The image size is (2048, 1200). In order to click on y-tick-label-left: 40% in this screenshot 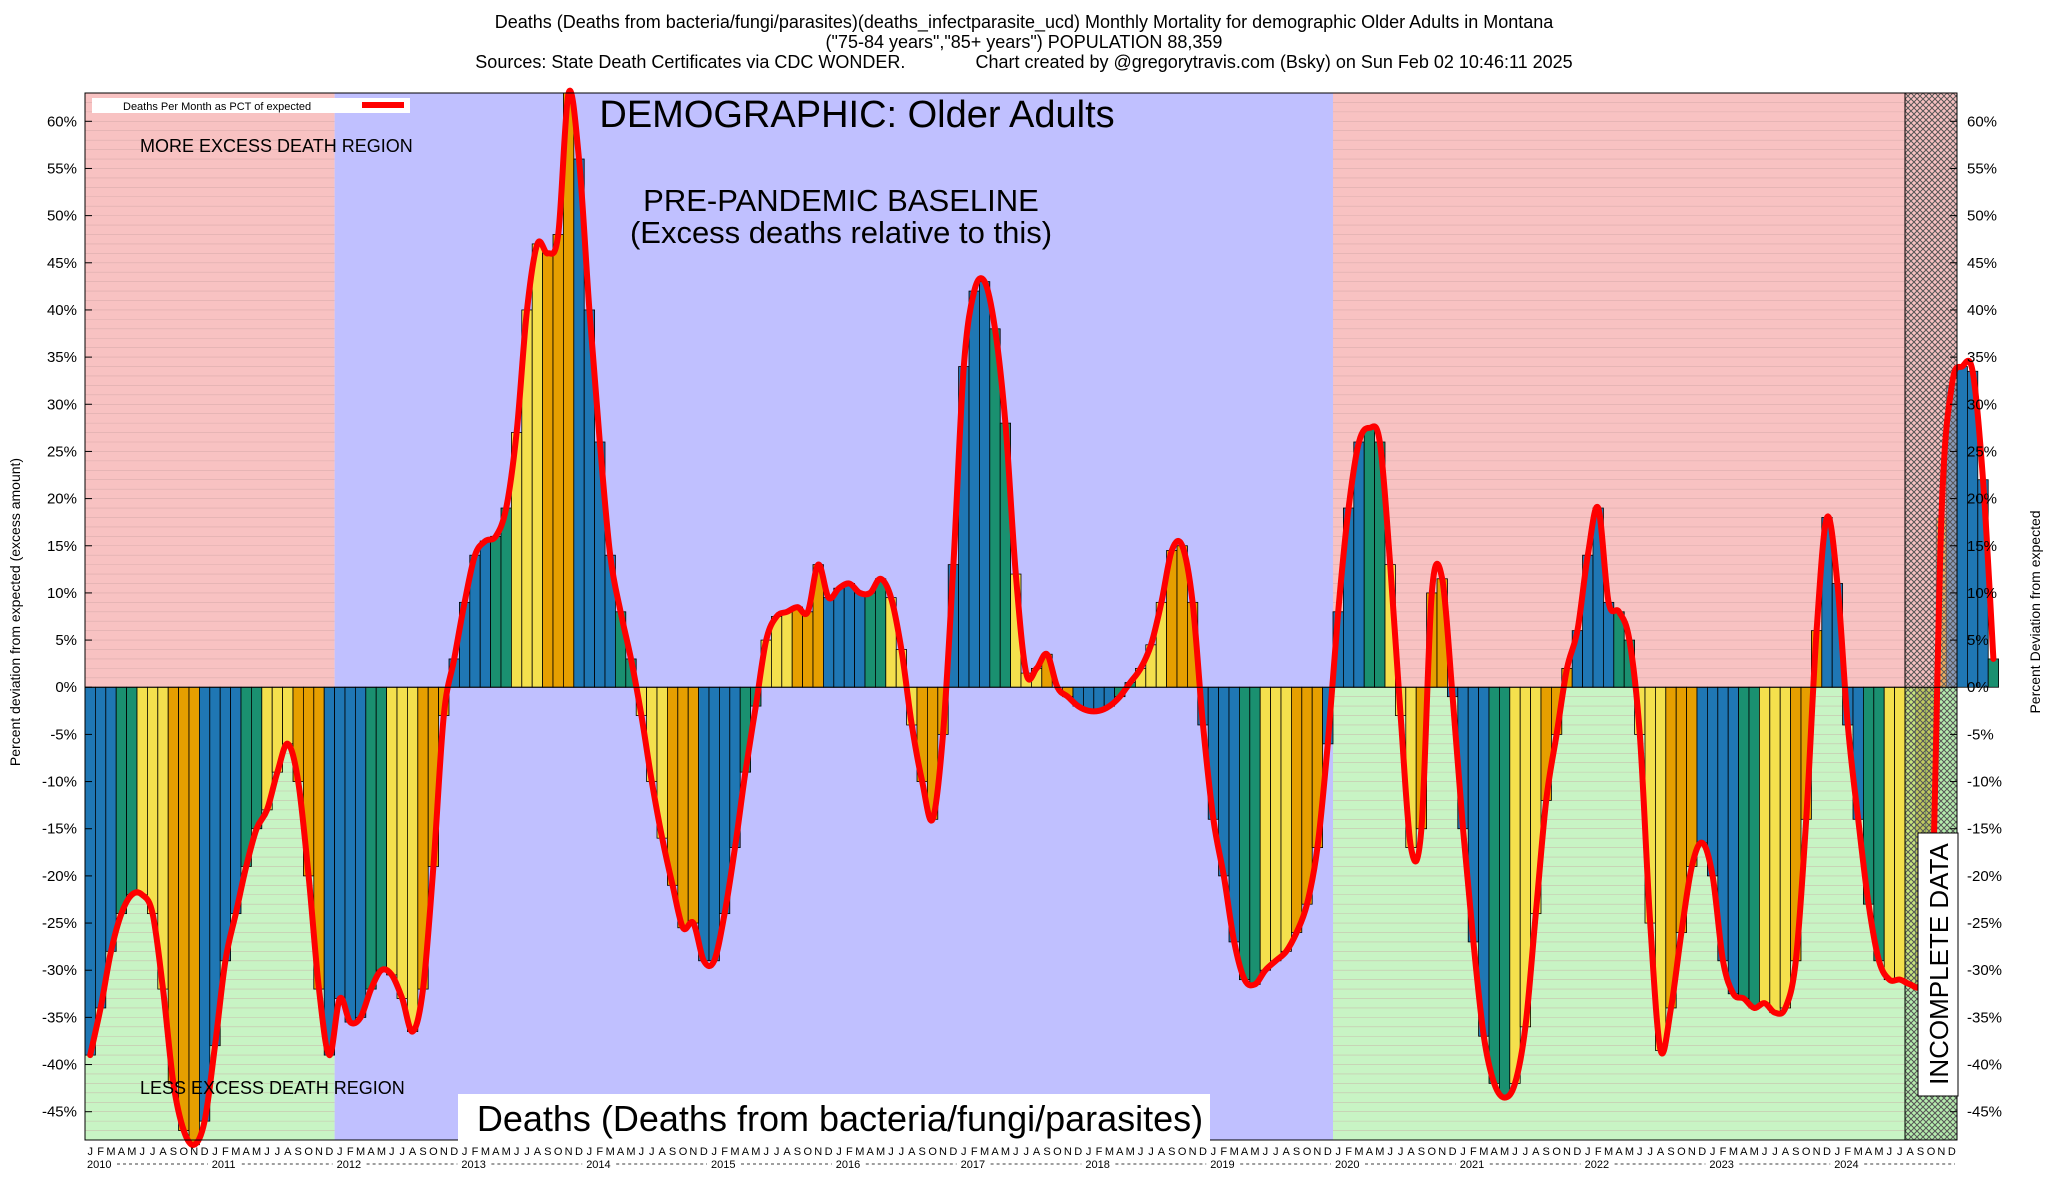, I will do `click(62, 310)`.